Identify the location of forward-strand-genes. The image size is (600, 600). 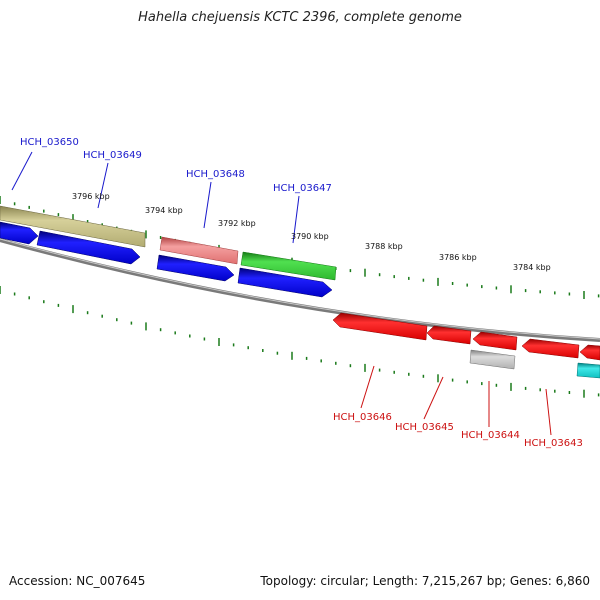
(168, 243).